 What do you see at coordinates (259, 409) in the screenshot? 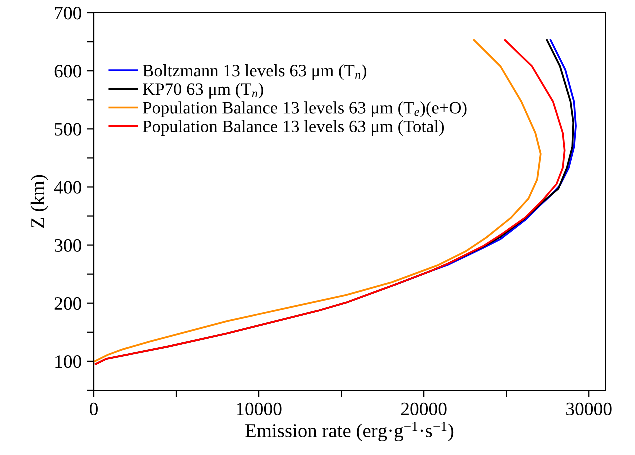
I see `x-tick-label: 10000` at bounding box center [259, 409].